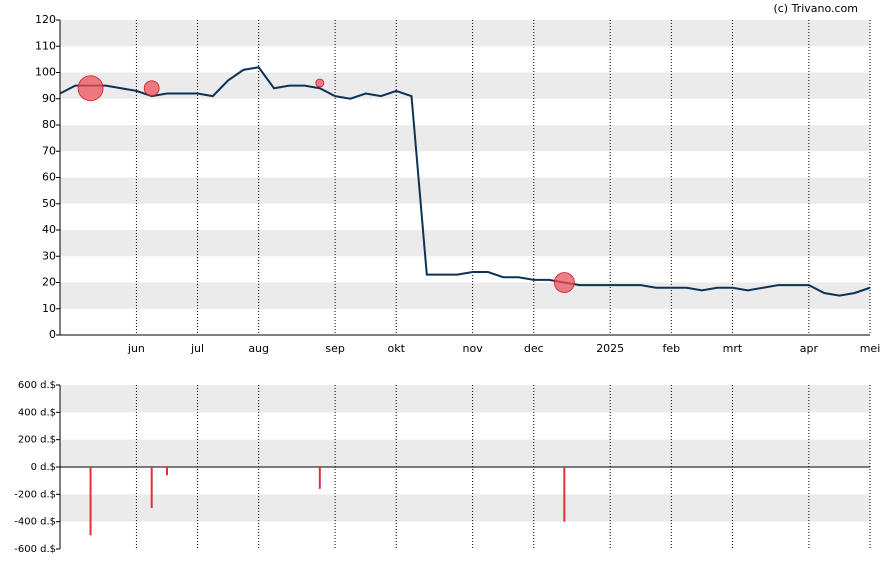 This screenshot has height=565, width=888. What do you see at coordinates (334, 348) in the screenshot?
I see `x-tick-label: sep` at bounding box center [334, 348].